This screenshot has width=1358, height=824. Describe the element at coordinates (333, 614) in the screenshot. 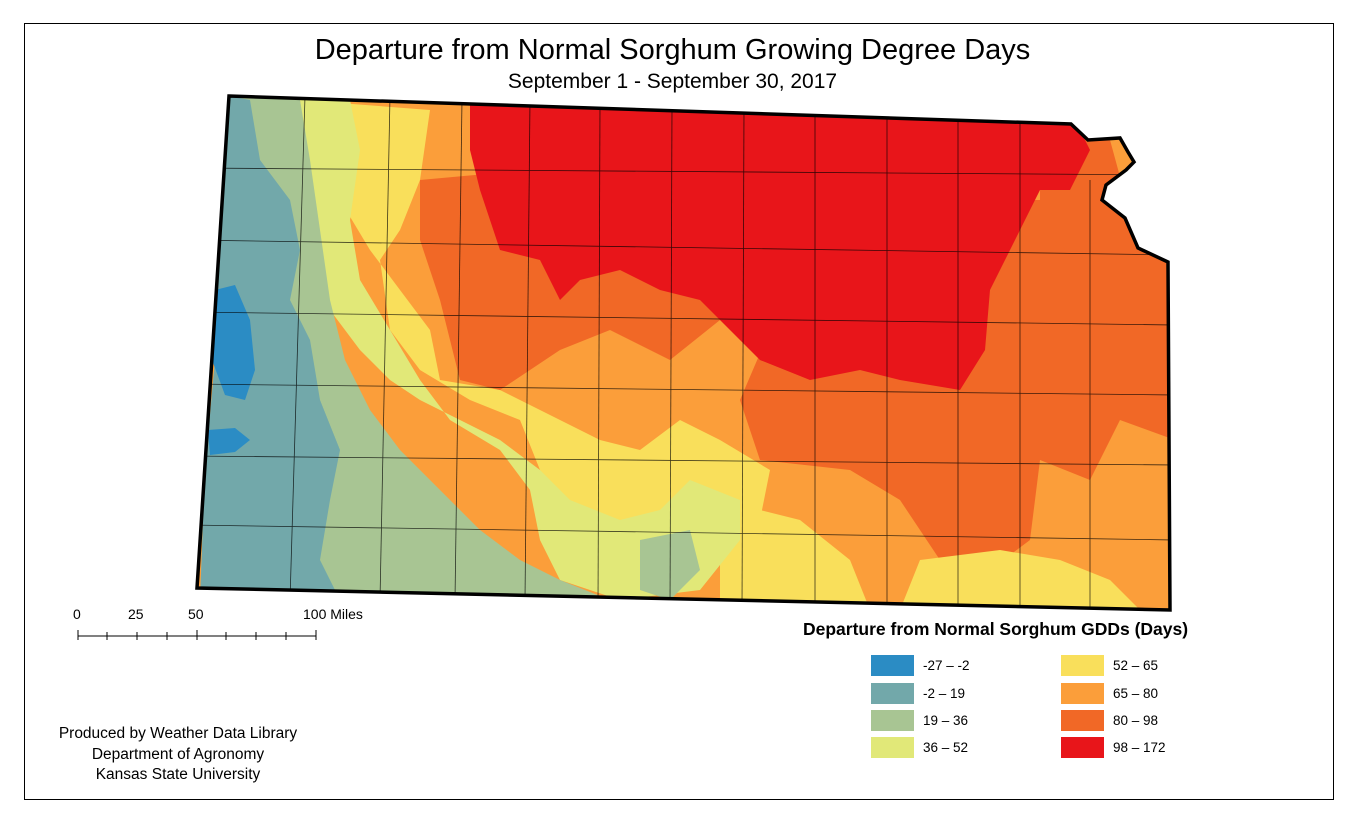

I see `scale-label-100-miles: 100 Miles` at that location.